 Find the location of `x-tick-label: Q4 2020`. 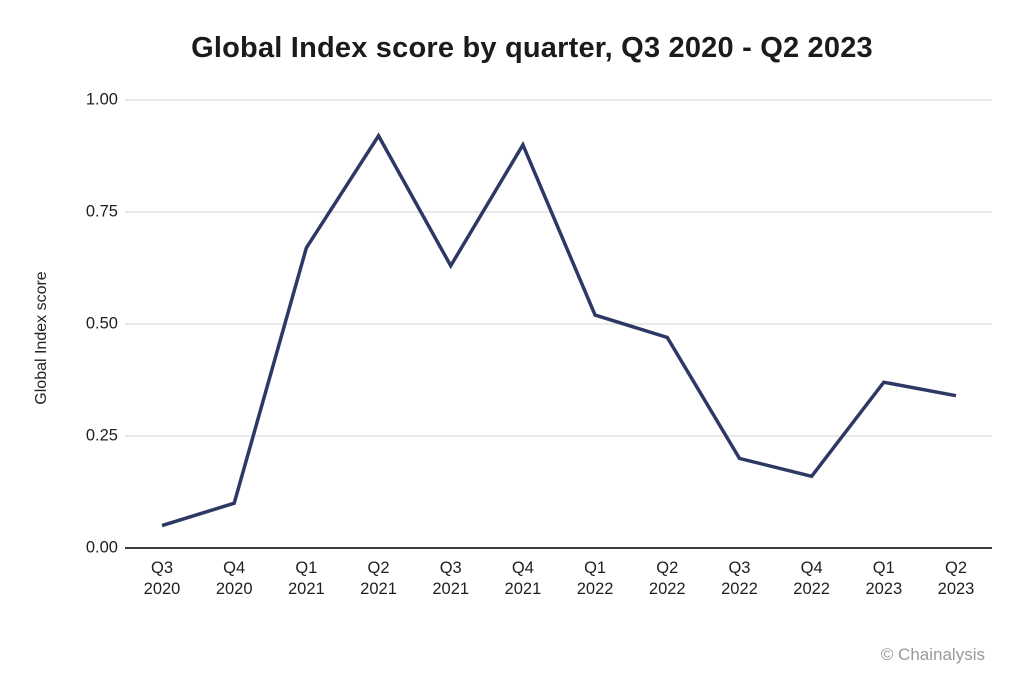

x-tick-label: Q4 2020 is located at coordinates (234, 578).